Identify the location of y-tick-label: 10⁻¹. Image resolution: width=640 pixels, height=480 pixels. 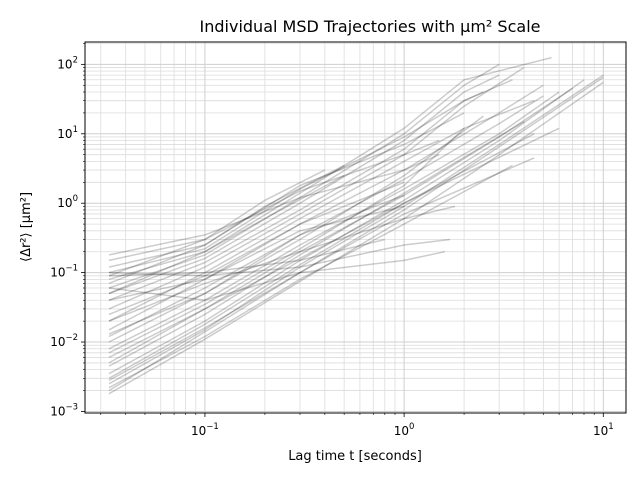
(64, 272).